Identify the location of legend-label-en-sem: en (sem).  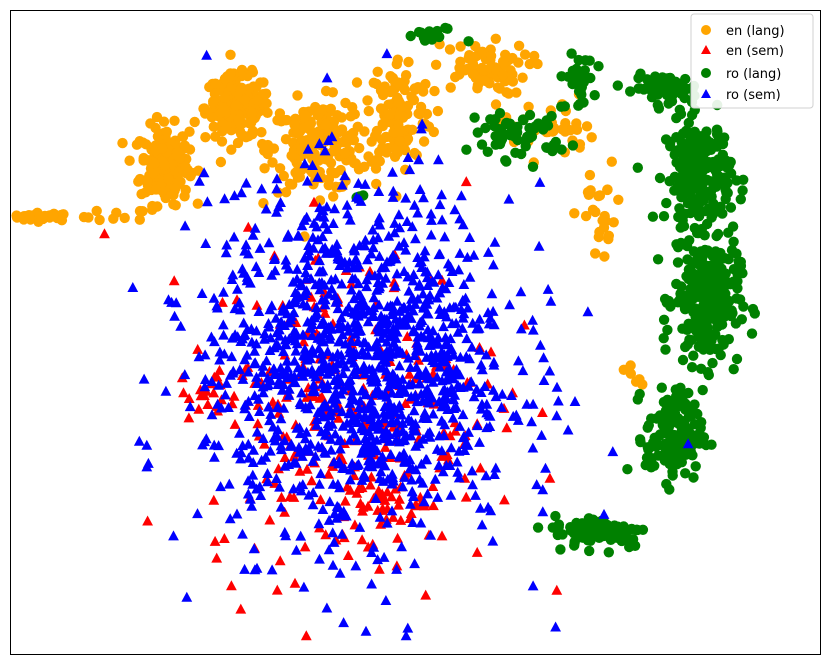
(755, 51).